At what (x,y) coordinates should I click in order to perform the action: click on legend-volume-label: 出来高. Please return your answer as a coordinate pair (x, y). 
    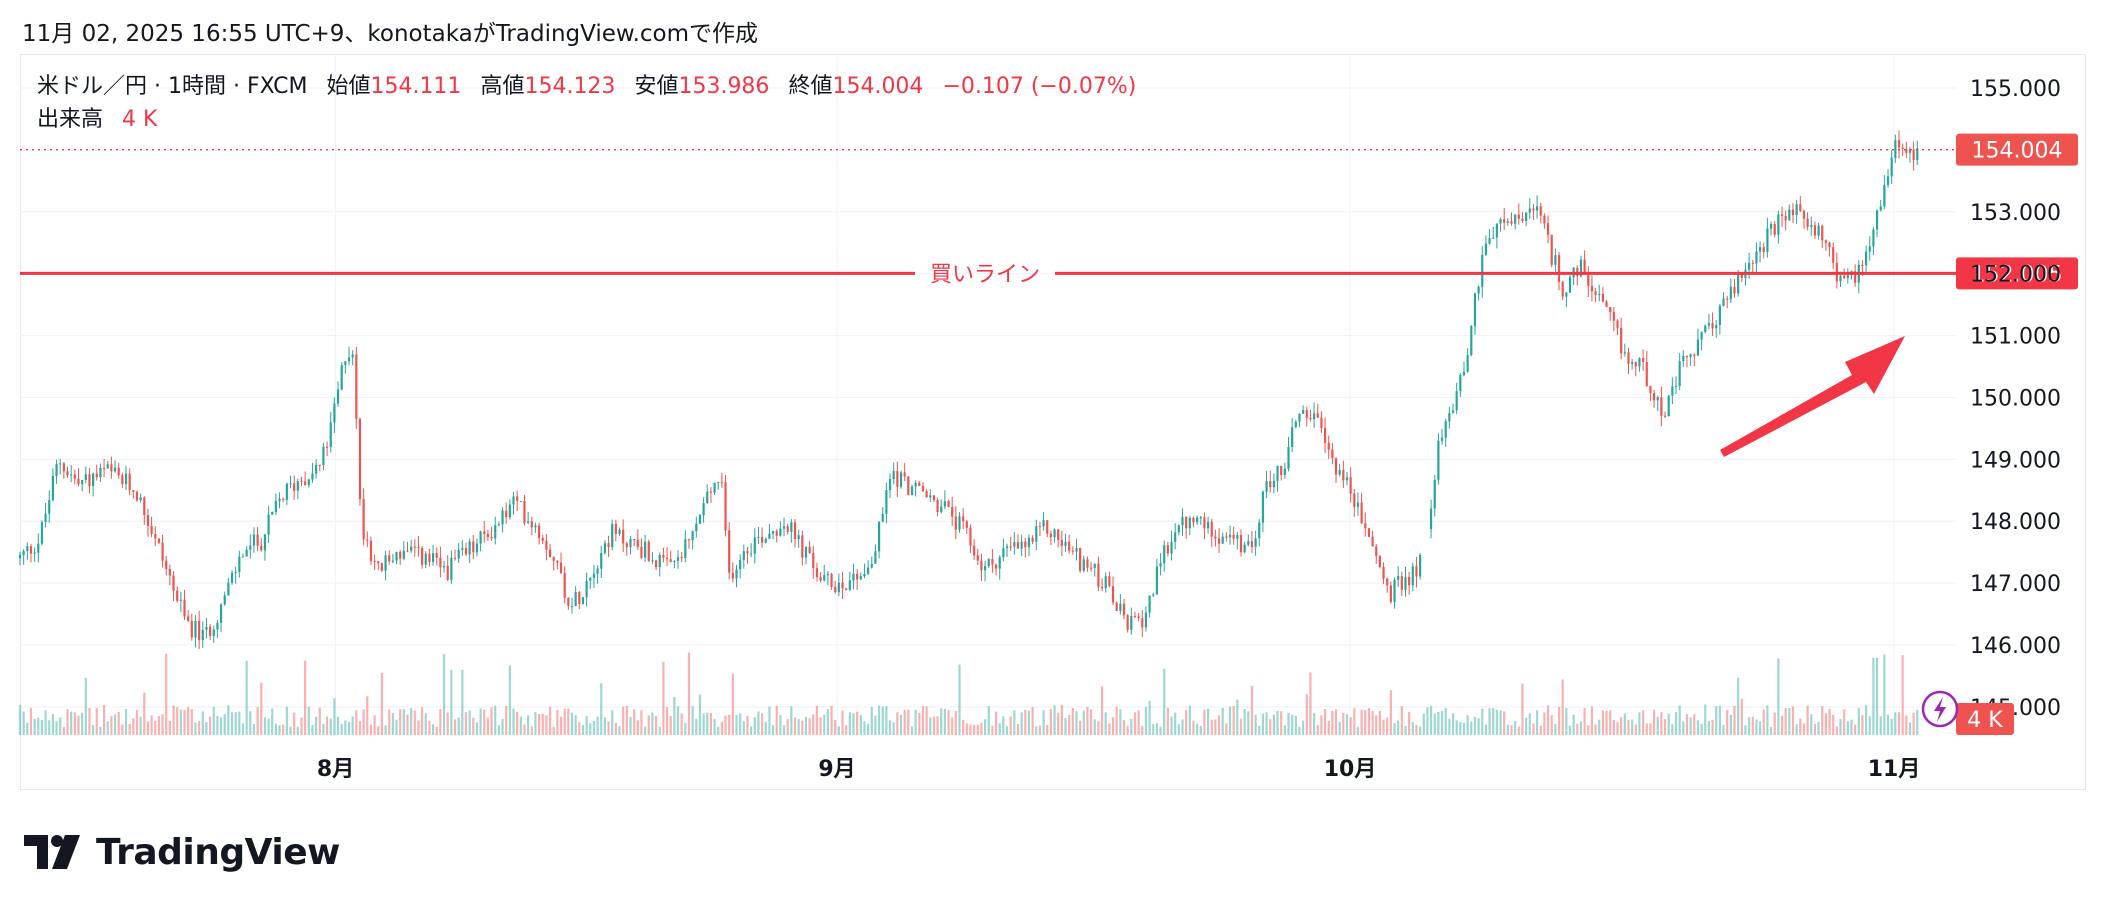
    Looking at the image, I should click on (70, 119).